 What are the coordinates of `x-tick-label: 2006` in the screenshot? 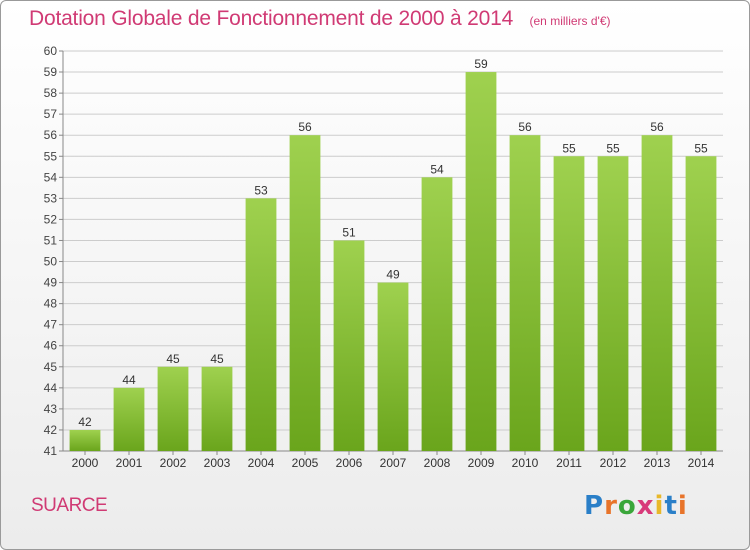 It's located at (349, 463).